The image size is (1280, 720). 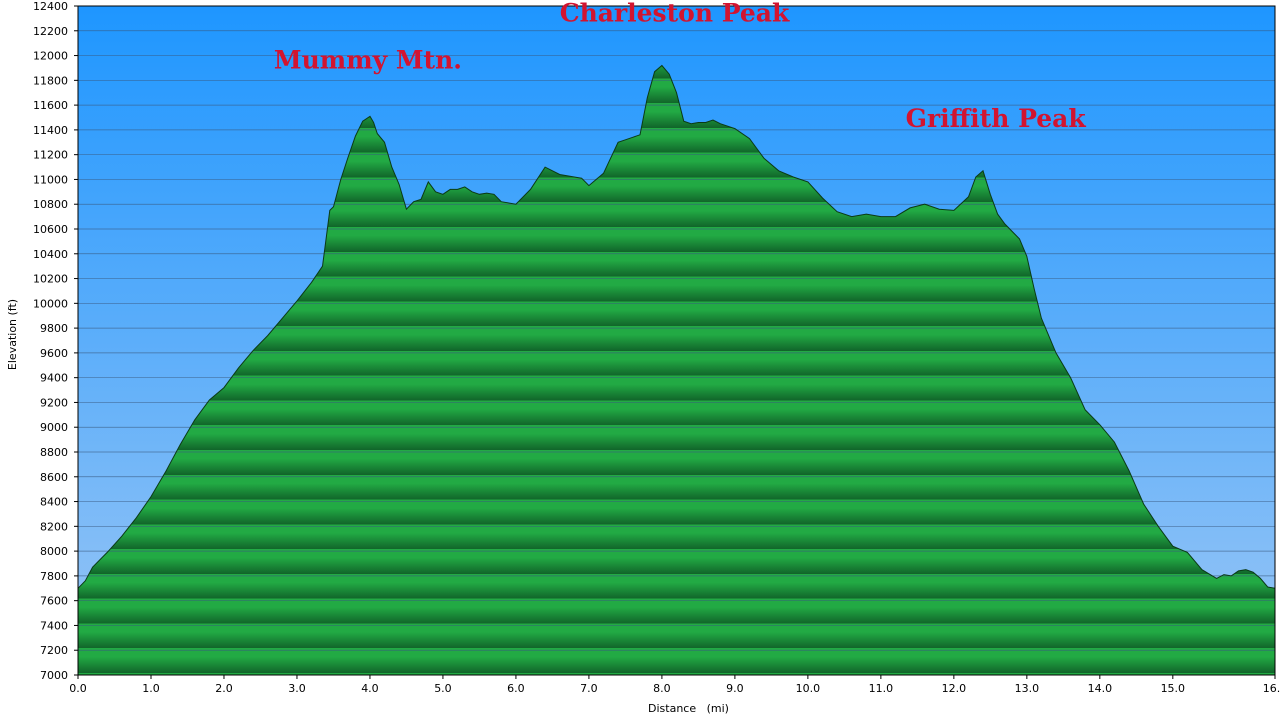 I want to click on y-tick-label: 7600, so click(x=54, y=601).